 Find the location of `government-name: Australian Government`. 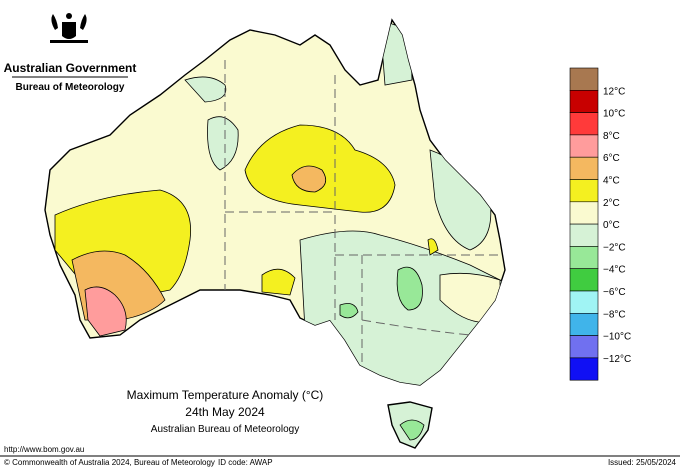

government-name: Australian Government is located at coordinates (70, 68).